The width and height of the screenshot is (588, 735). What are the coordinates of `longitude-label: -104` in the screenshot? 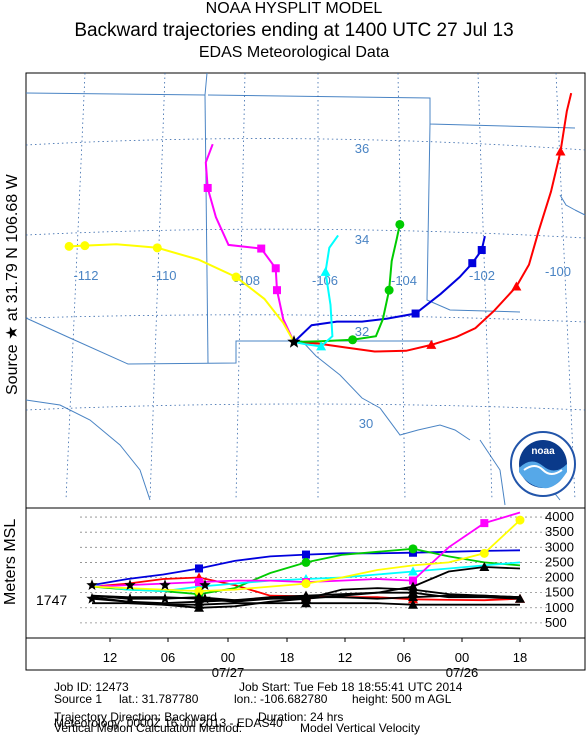 It's located at (404, 280).